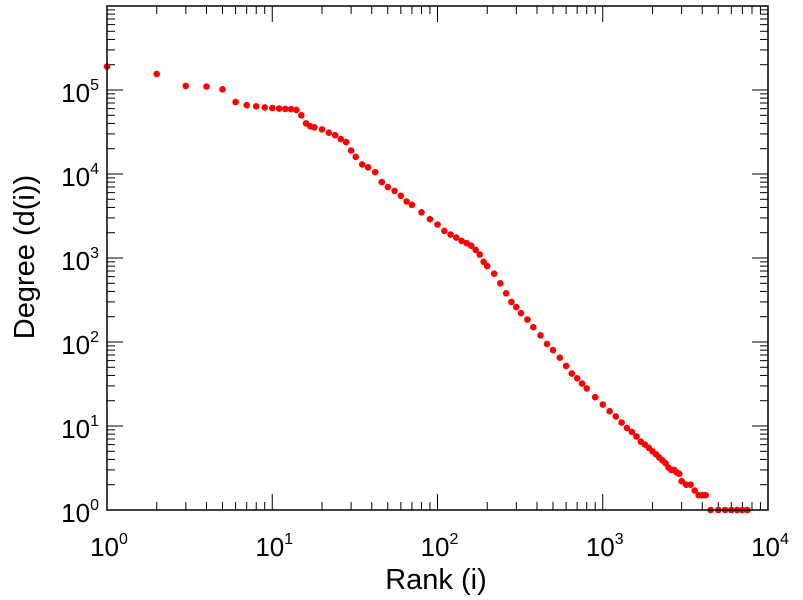 The image size is (803, 600). What do you see at coordinates (80, 260) in the screenshot?
I see `y-tick-label: 10³` at bounding box center [80, 260].